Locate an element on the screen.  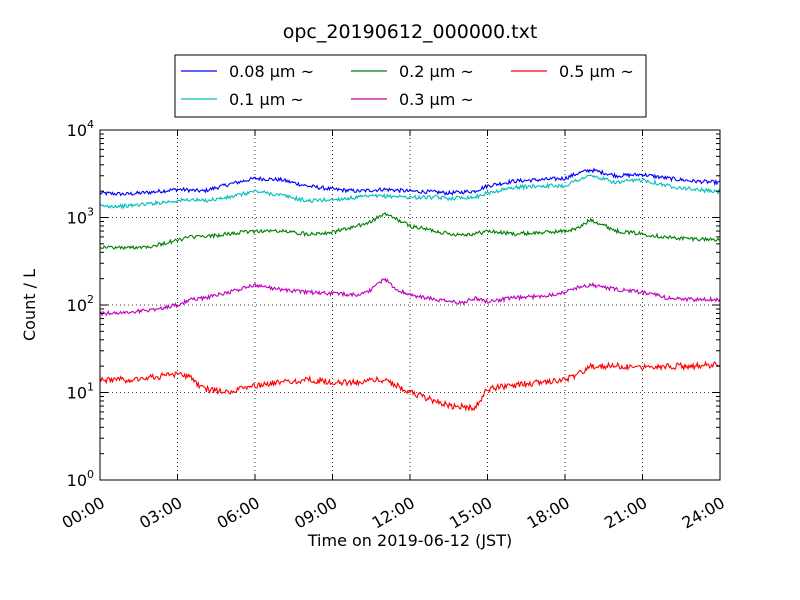
legend-label: 0.5 μm ~ is located at coordinates (596, 71).